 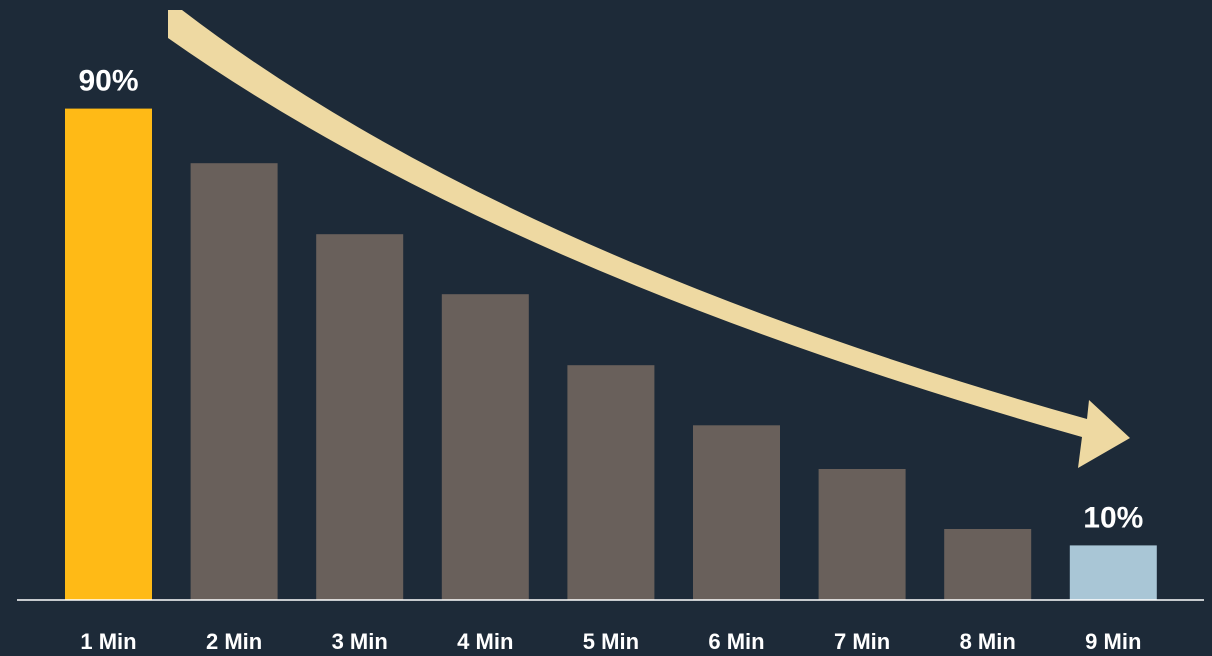 I want to click on x-tick-label: 9 Min, so click(x=1113, y=641).